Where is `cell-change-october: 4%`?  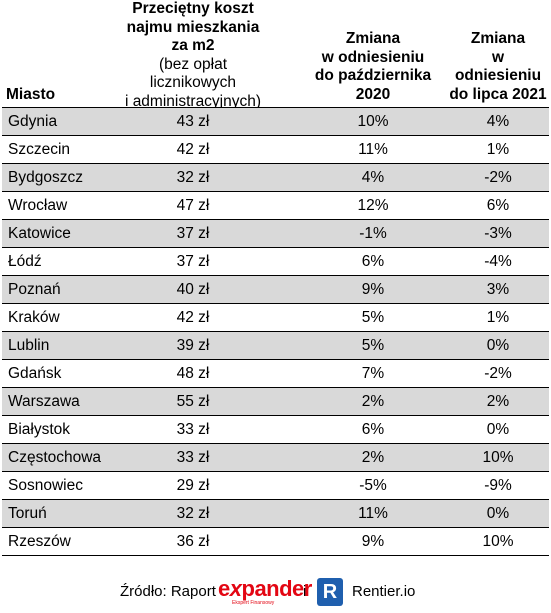 cell-change-october: 4% is located at coordinates (373, 177).